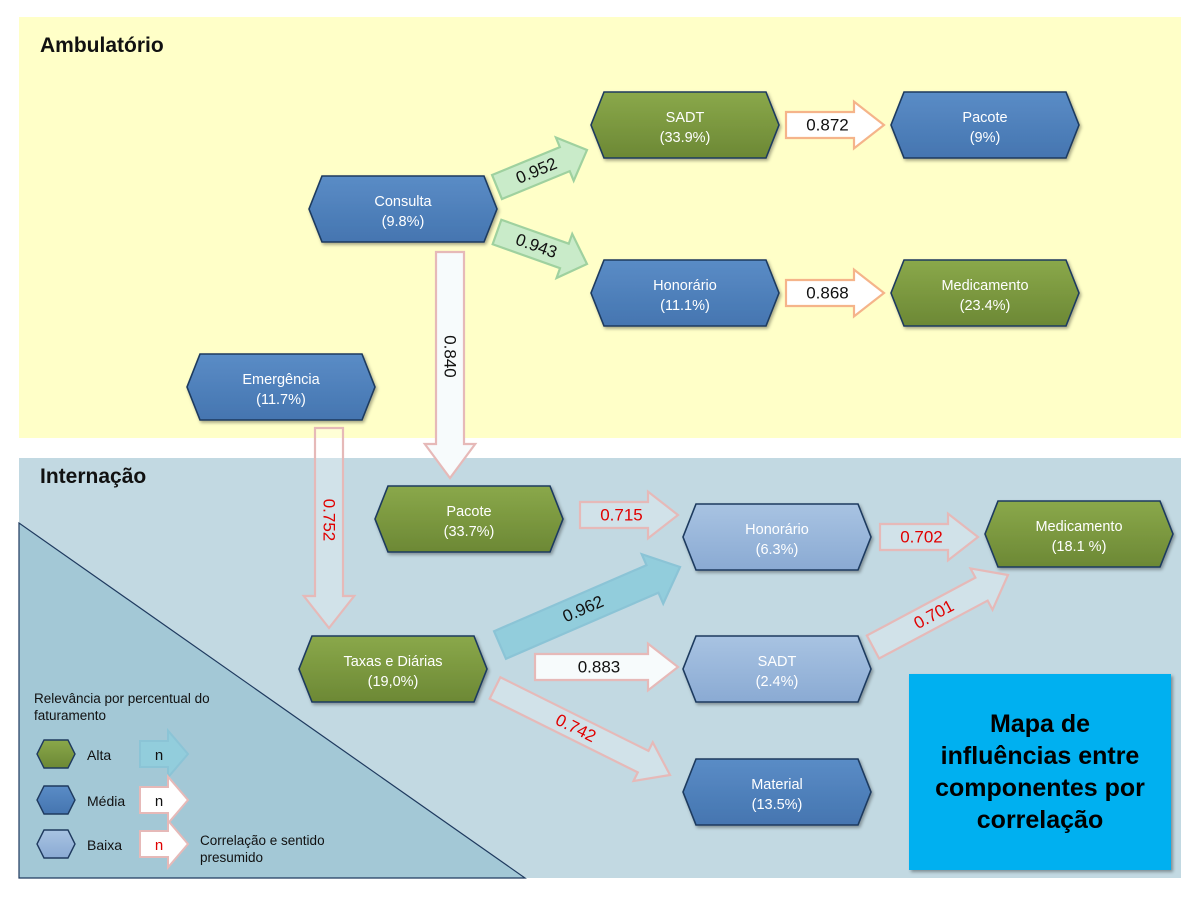 This screenshot has height=900, width=1200. I want to click on edge-label: 0.883, so click(599, 667).